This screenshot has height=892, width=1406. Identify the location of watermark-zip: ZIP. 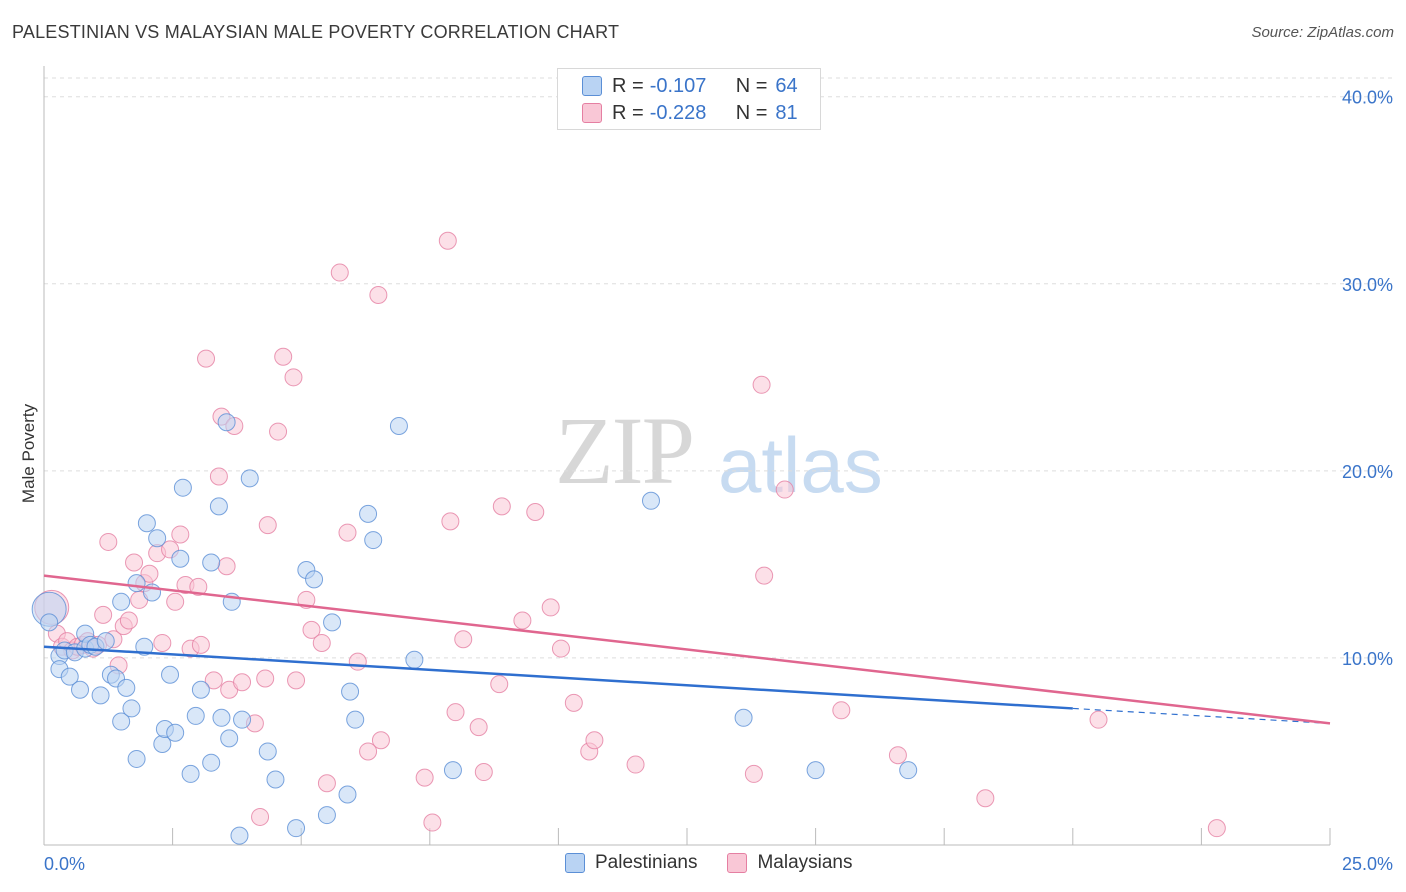
(625, 450).